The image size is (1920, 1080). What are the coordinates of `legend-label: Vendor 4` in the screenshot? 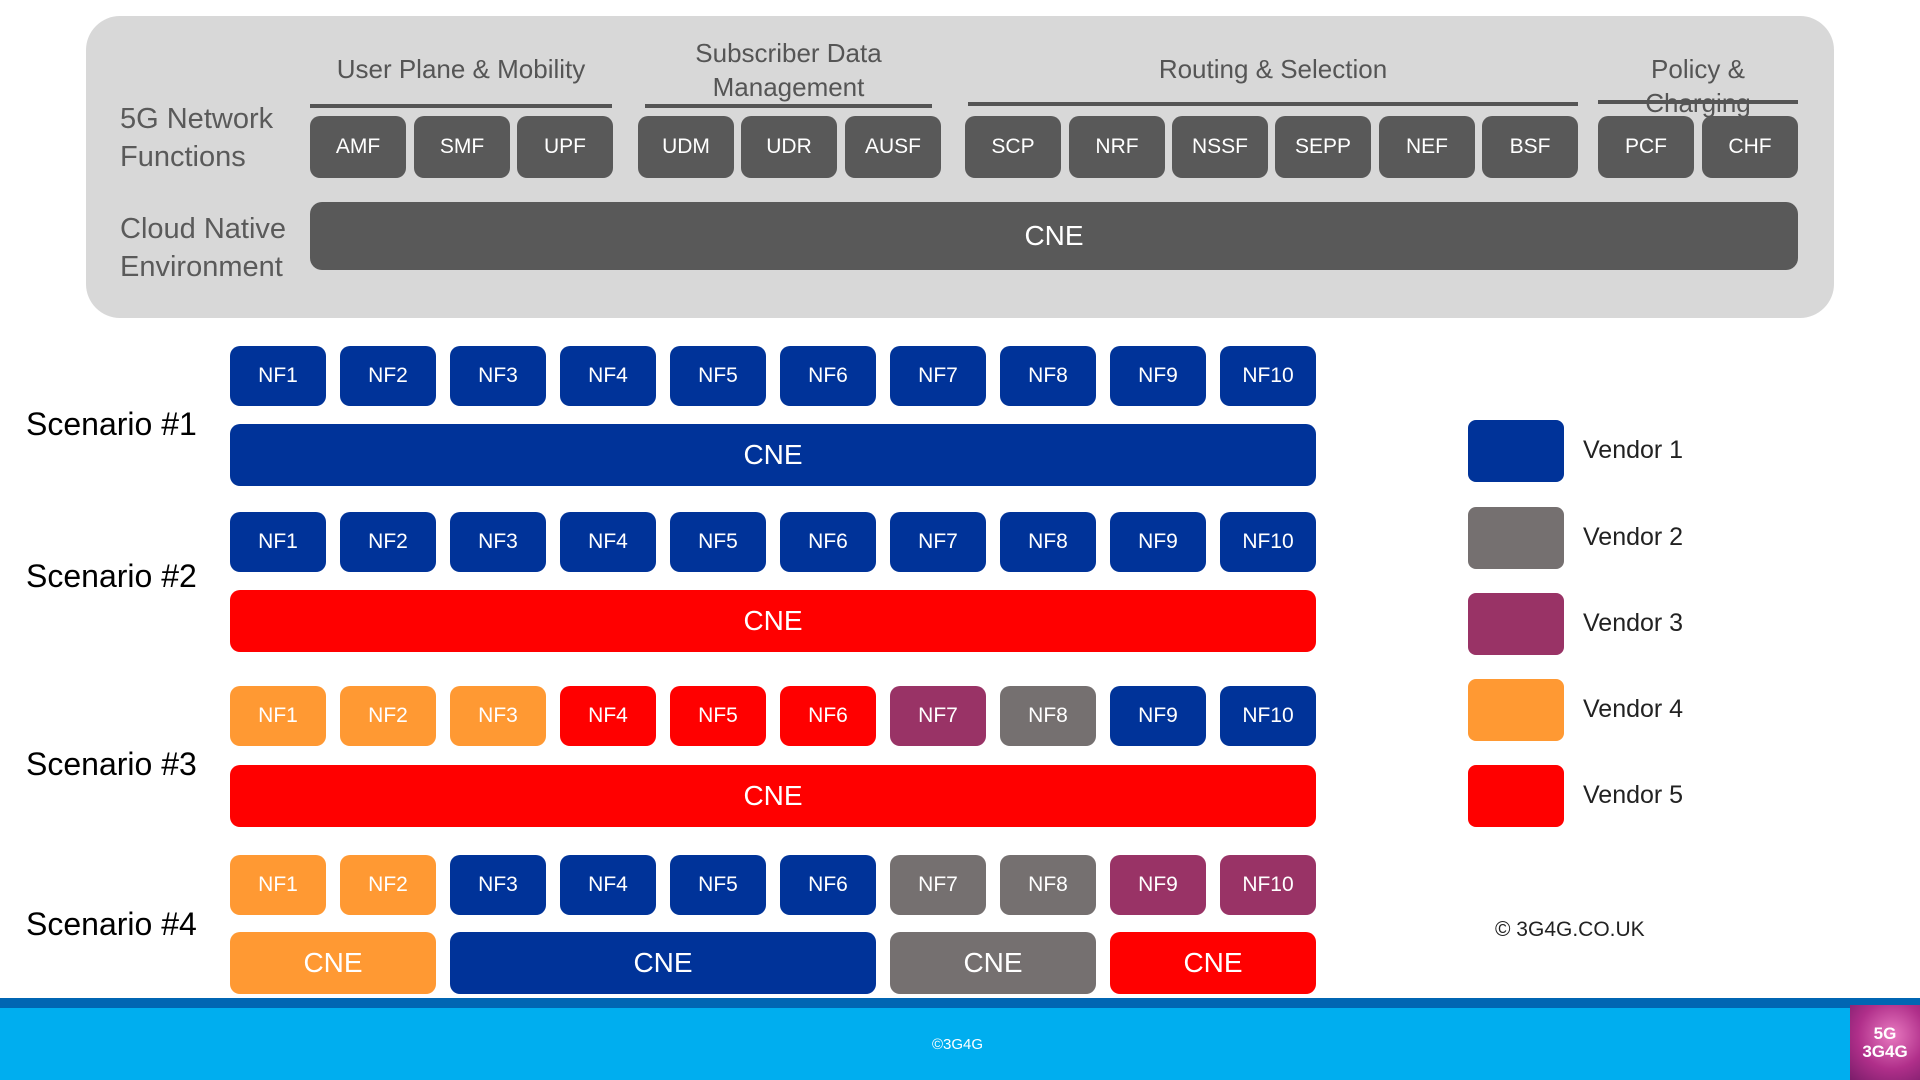 It's located at (1633, 709).